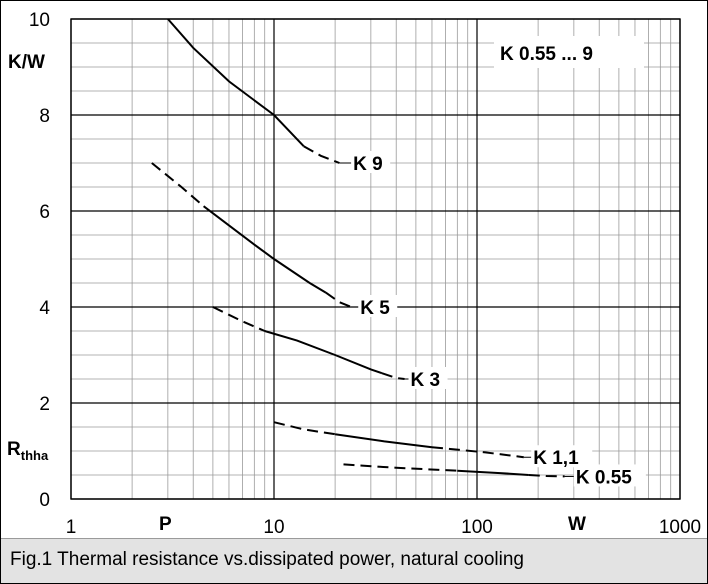  I want to click on series-k-1-1-label-bg, so click(562, 456).